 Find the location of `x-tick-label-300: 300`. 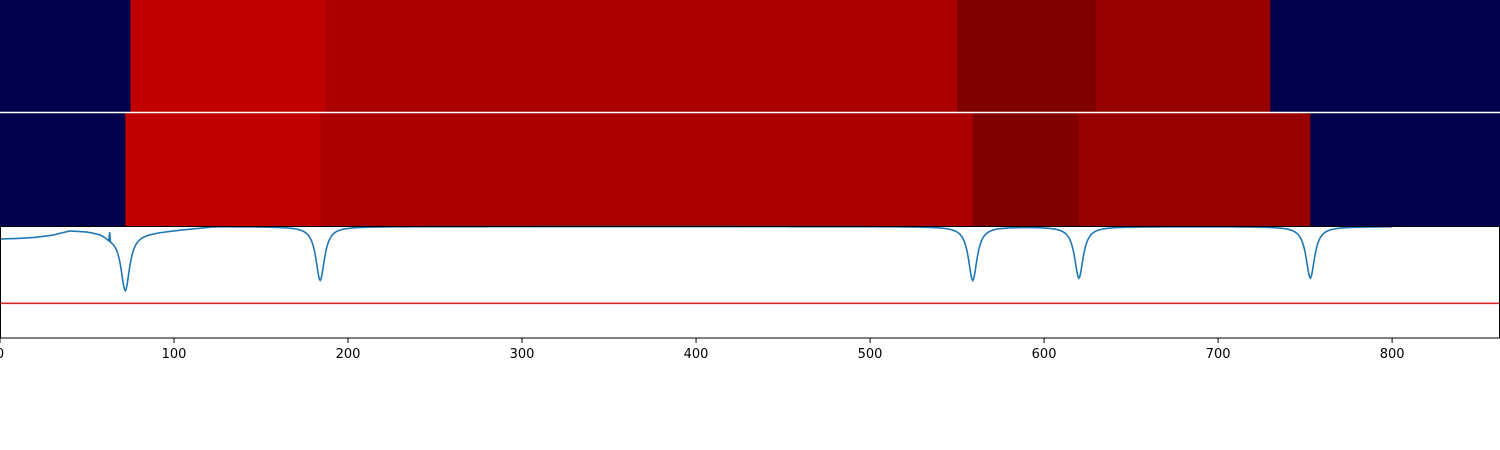

x-tick-label-300: 300 is located at coordinates (522, 354).